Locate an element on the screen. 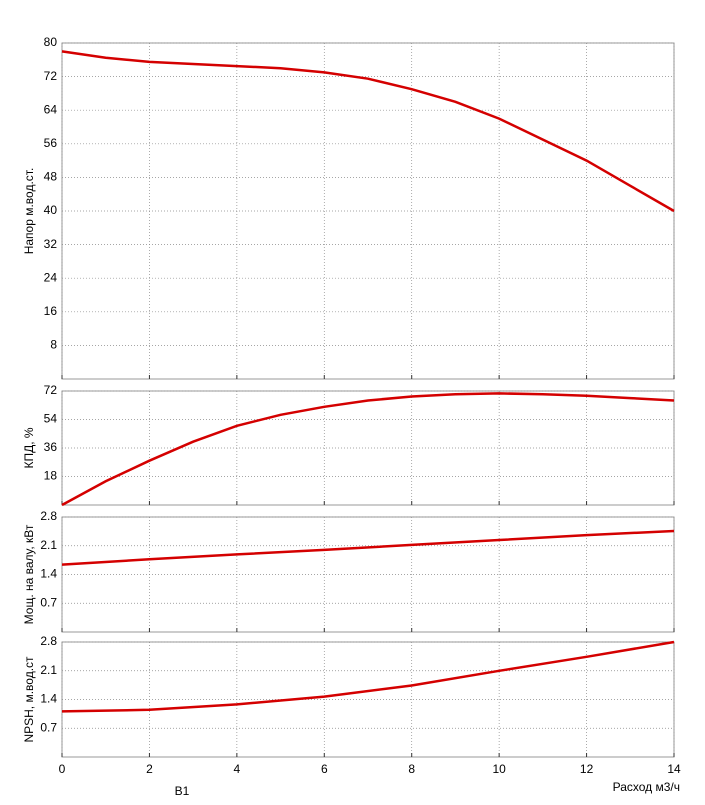  x-tick-label: 12 is located at coordinates (587, 769).